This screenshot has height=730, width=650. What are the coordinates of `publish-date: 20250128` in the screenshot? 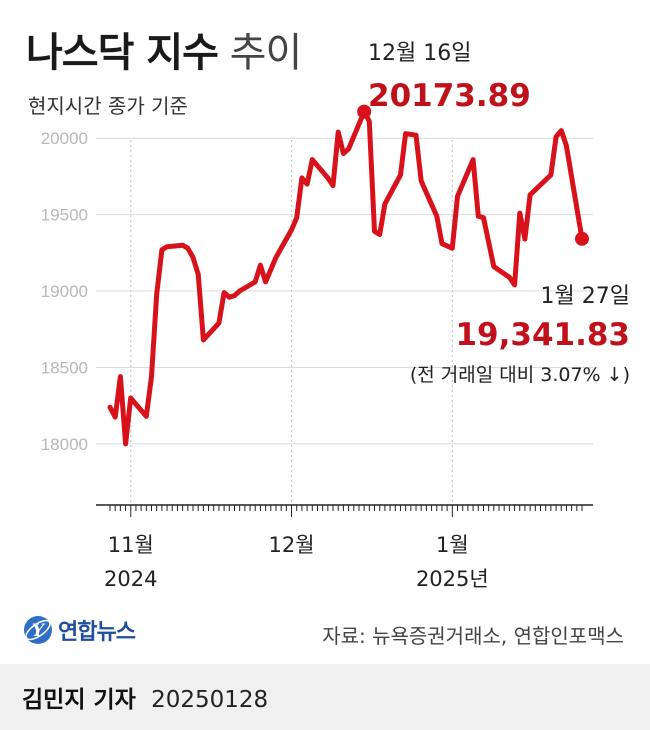 It's located at (210, 700).